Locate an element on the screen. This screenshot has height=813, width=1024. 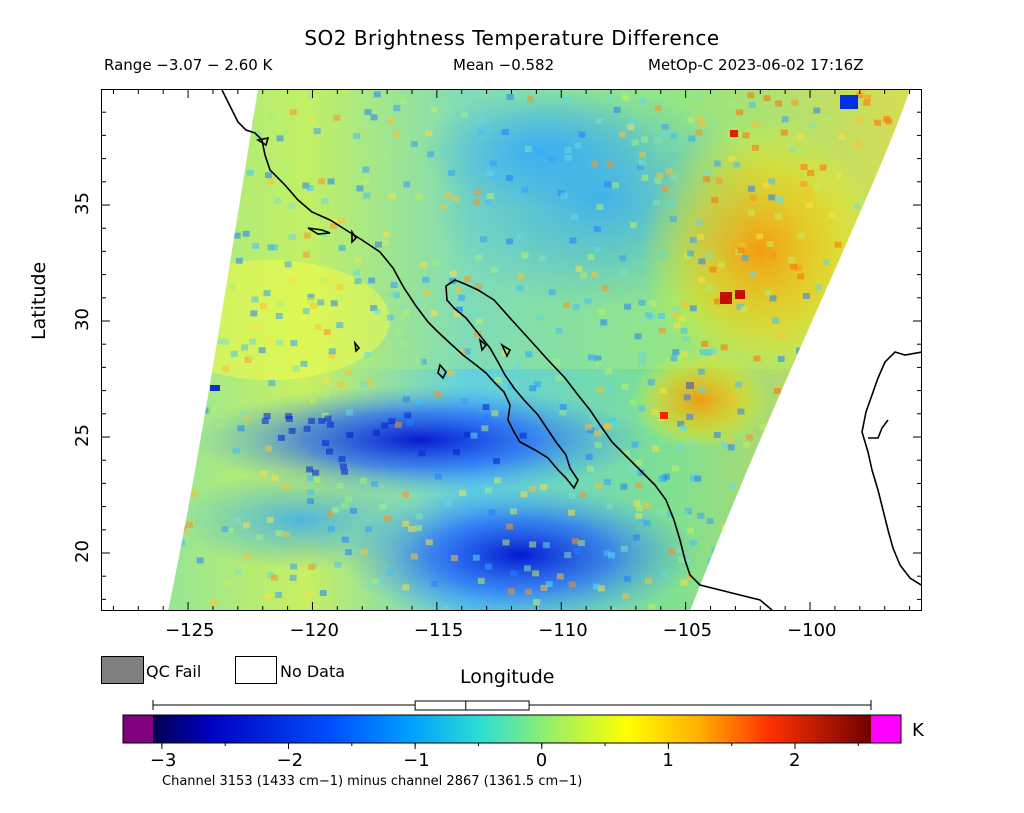
colorbar is located at coordinates (512, 724).